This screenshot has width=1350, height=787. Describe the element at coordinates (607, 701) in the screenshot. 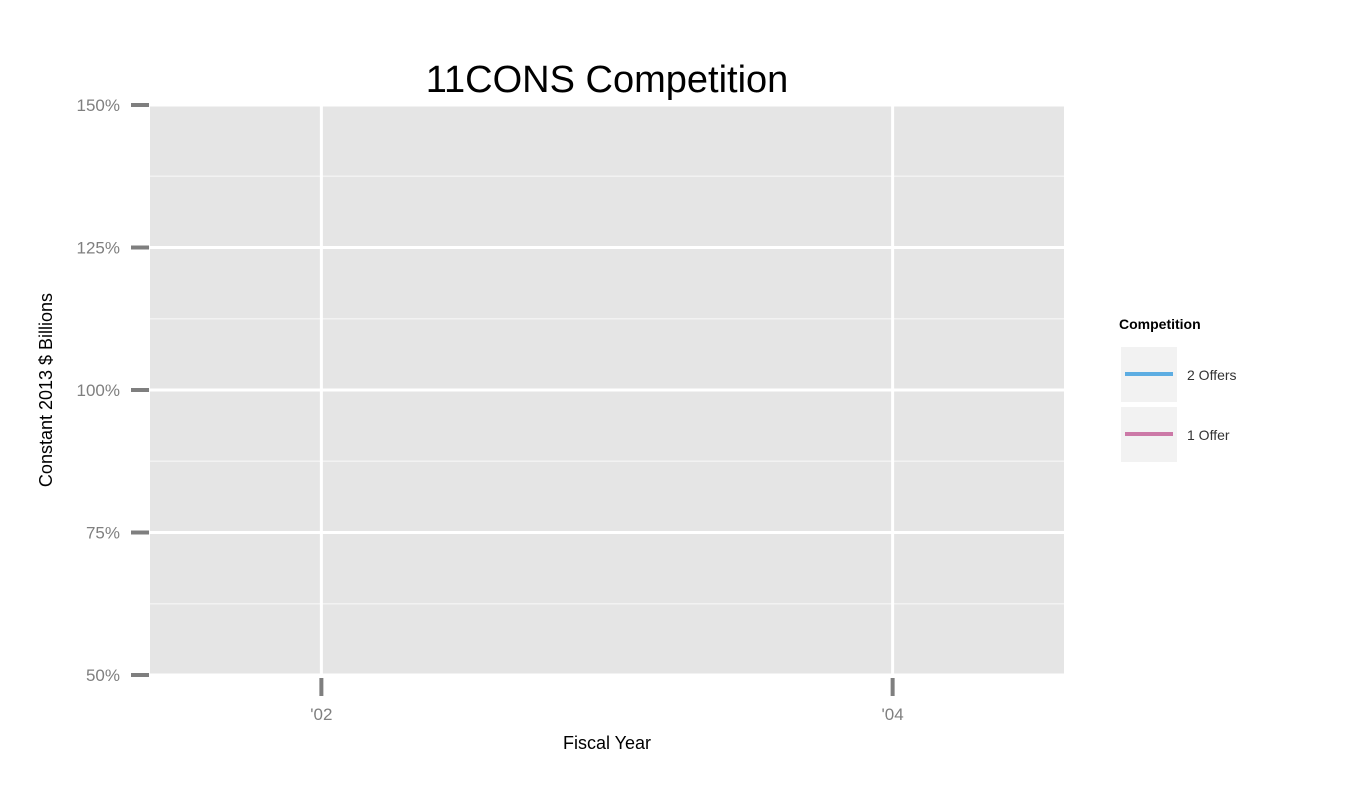

I see `x-axis: '02 '04` at that location.